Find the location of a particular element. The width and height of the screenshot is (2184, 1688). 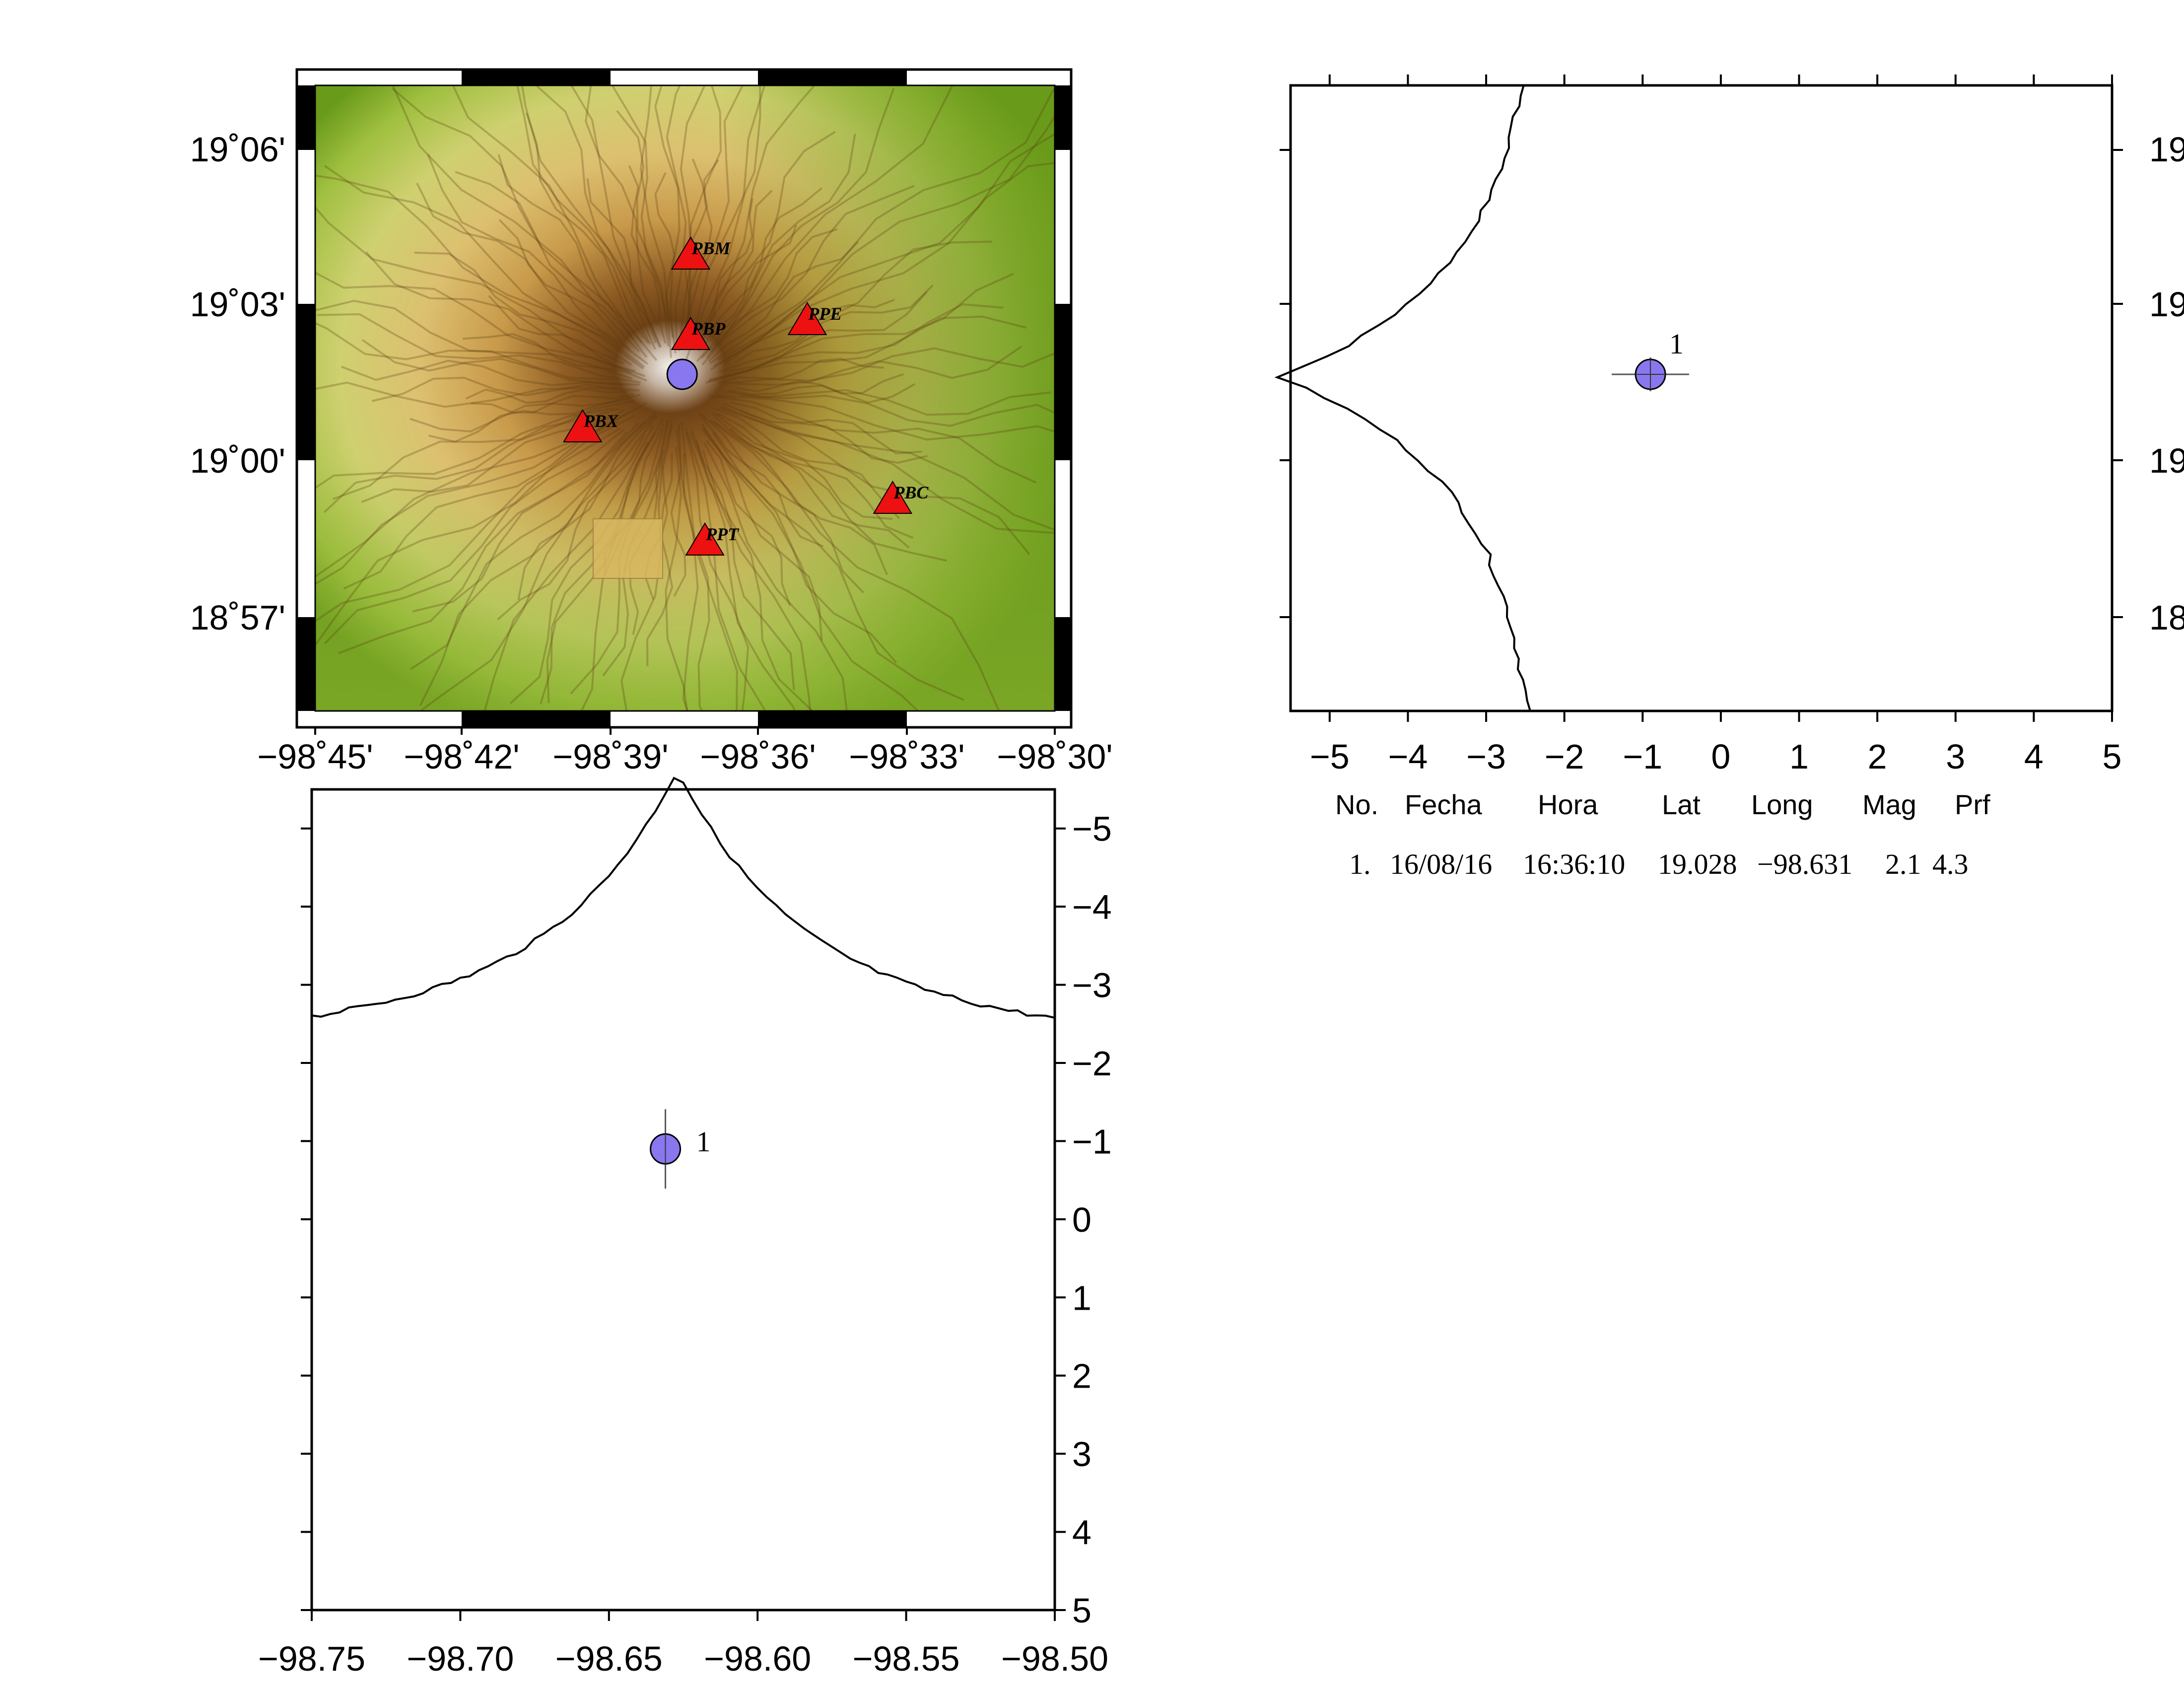

map-x-tick-label: −98˚39' is located at coordinates (610, 756).